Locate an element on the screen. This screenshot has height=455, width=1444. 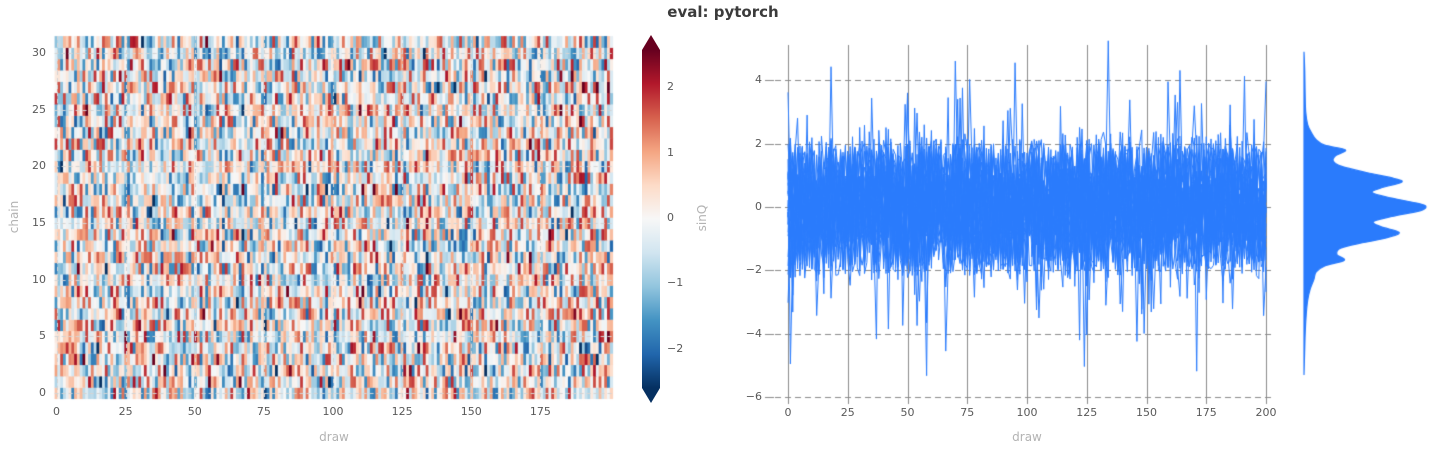
trace-ytick-label: 2 is located at coordinates (758, 143).